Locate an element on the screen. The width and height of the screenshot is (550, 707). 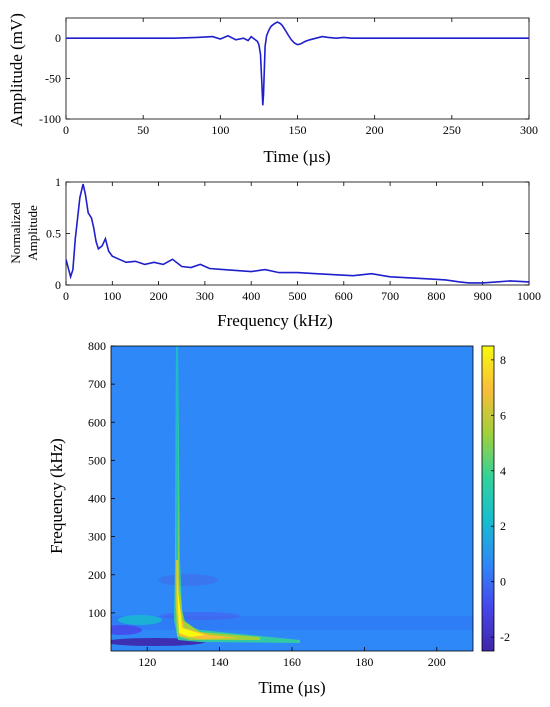
spectrum-x-tick-label: 300 is located at coordinates (205, 296).